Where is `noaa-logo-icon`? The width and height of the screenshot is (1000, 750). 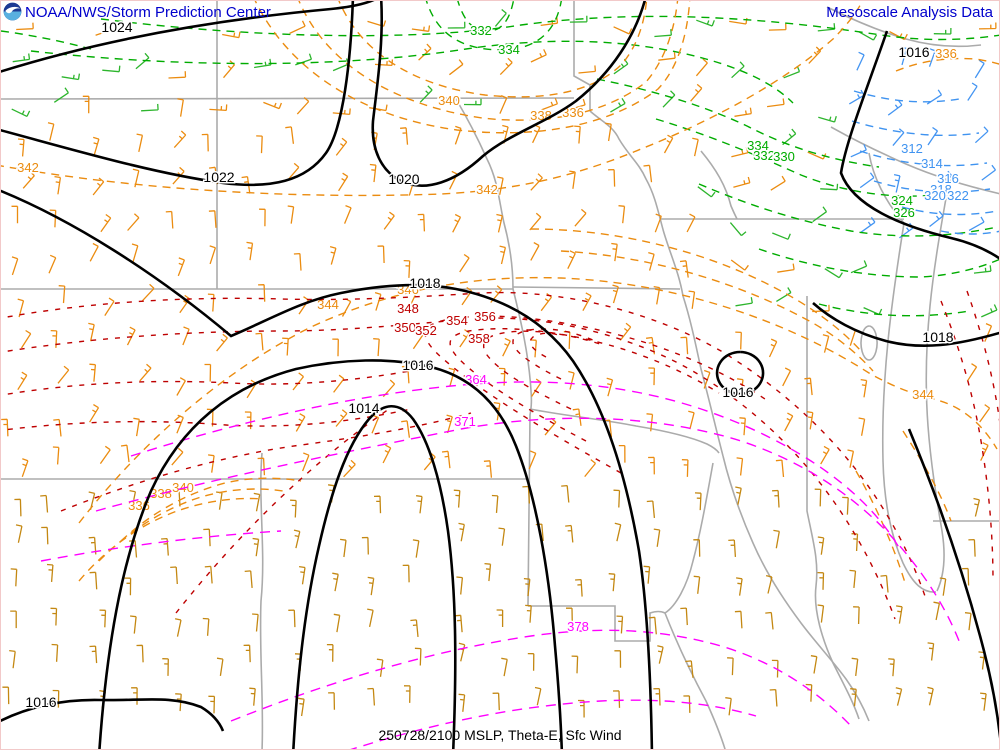
noaa-logo-icon is located at coordinates (12, 11).